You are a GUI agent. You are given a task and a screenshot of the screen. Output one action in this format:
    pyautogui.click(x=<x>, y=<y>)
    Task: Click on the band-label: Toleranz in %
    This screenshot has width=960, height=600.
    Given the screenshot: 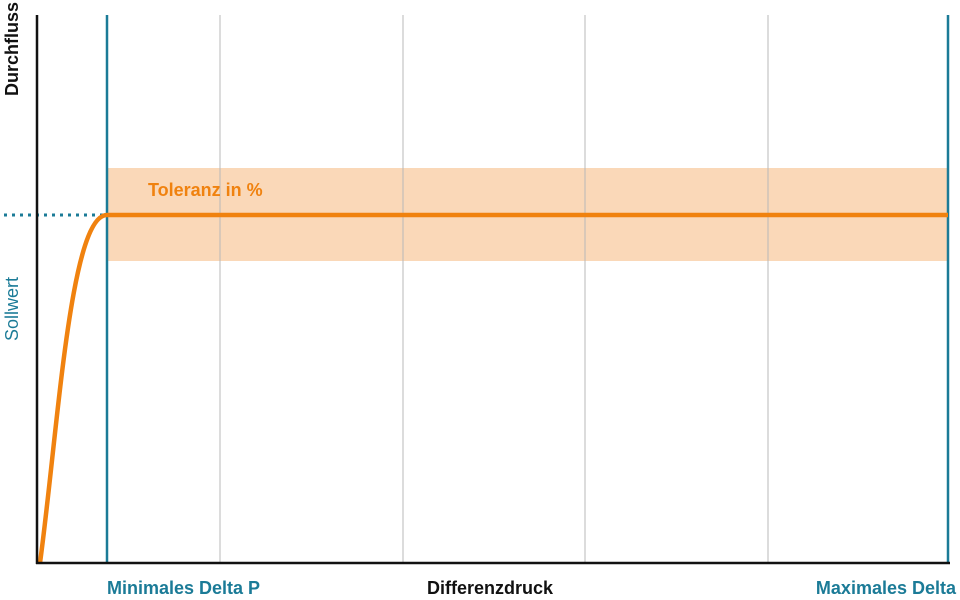 What is the action you would take?
    pyautogui.click(x=205, y=190)
    